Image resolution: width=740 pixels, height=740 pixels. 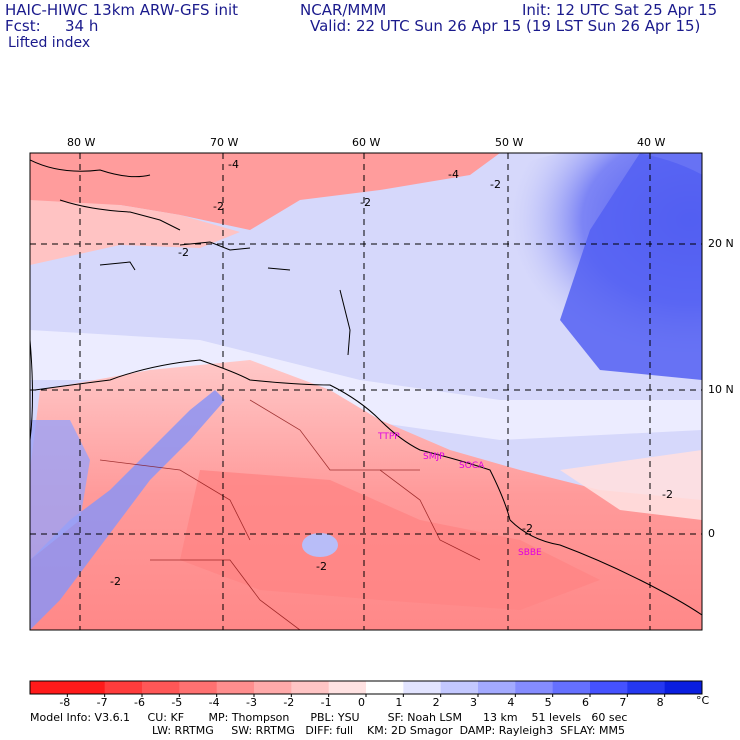 What do you see at coordinates (366, 142) in the screenshot?
I see `lon-label-60w: 60 W` at bounding box center [366, 142].